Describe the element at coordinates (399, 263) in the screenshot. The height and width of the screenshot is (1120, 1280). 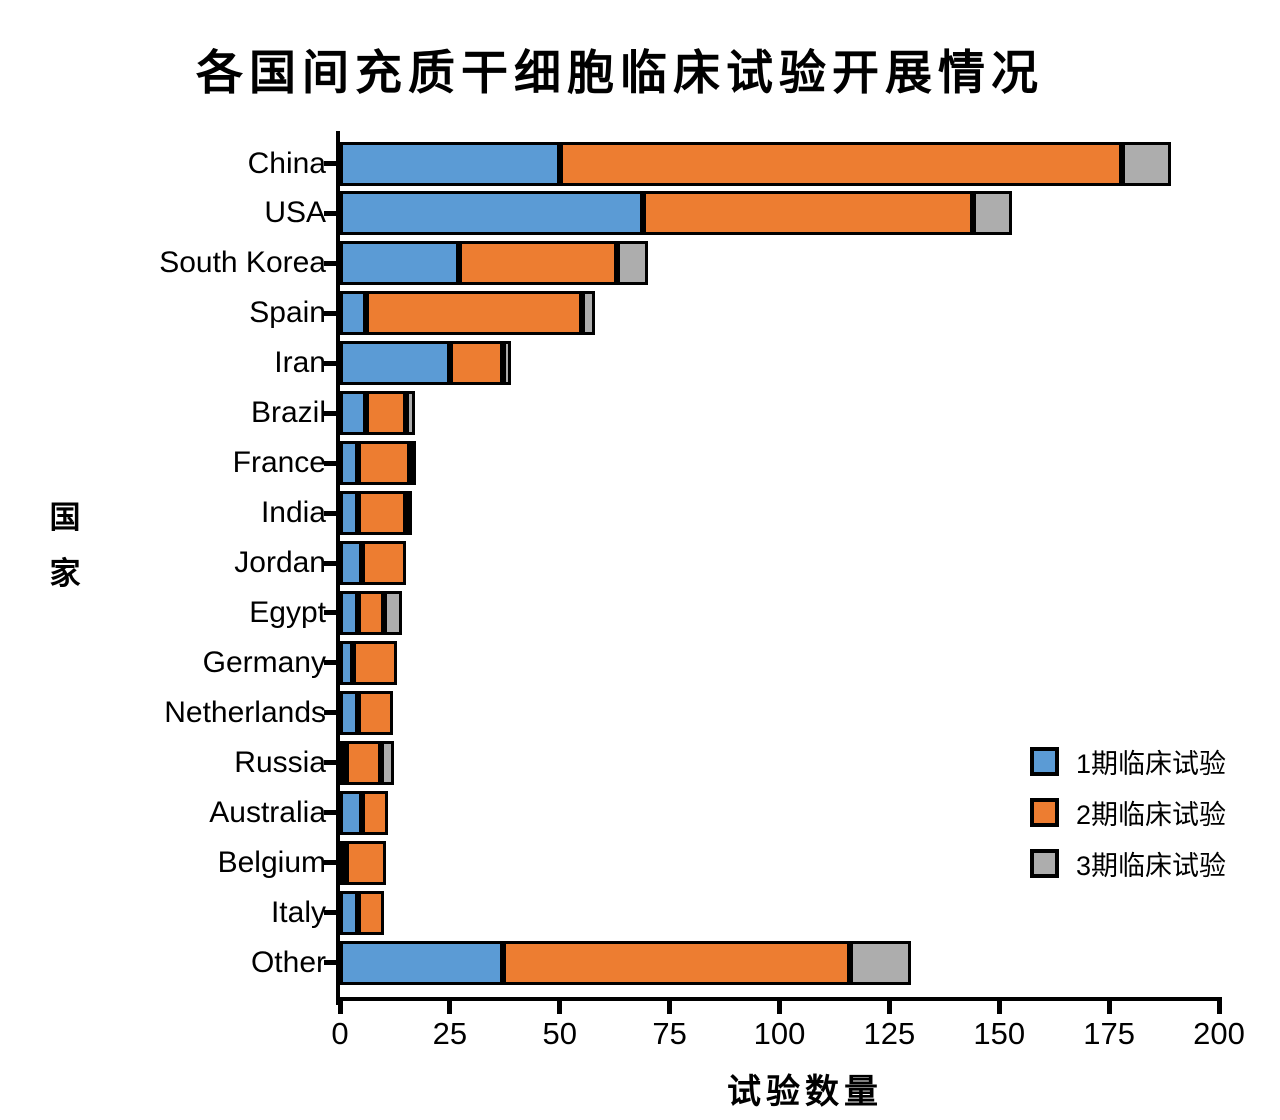
I see `bar-segment-phase1-south-korea` at that location.